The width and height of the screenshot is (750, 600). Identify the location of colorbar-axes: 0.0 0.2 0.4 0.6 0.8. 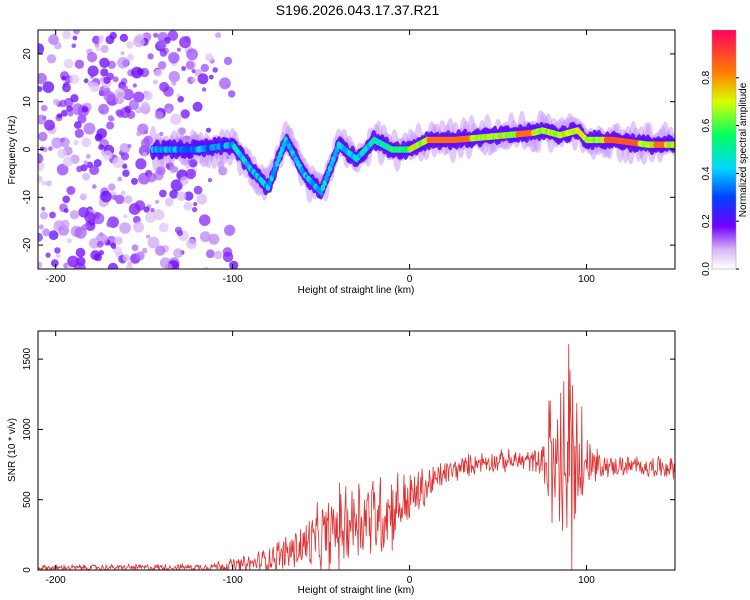
(720, 173).